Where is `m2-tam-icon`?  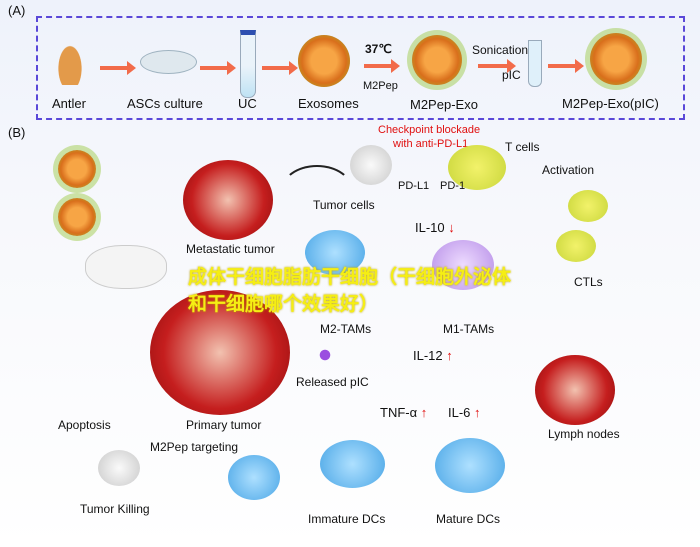
m2-tam-icon is located at coordinates (335, 252).